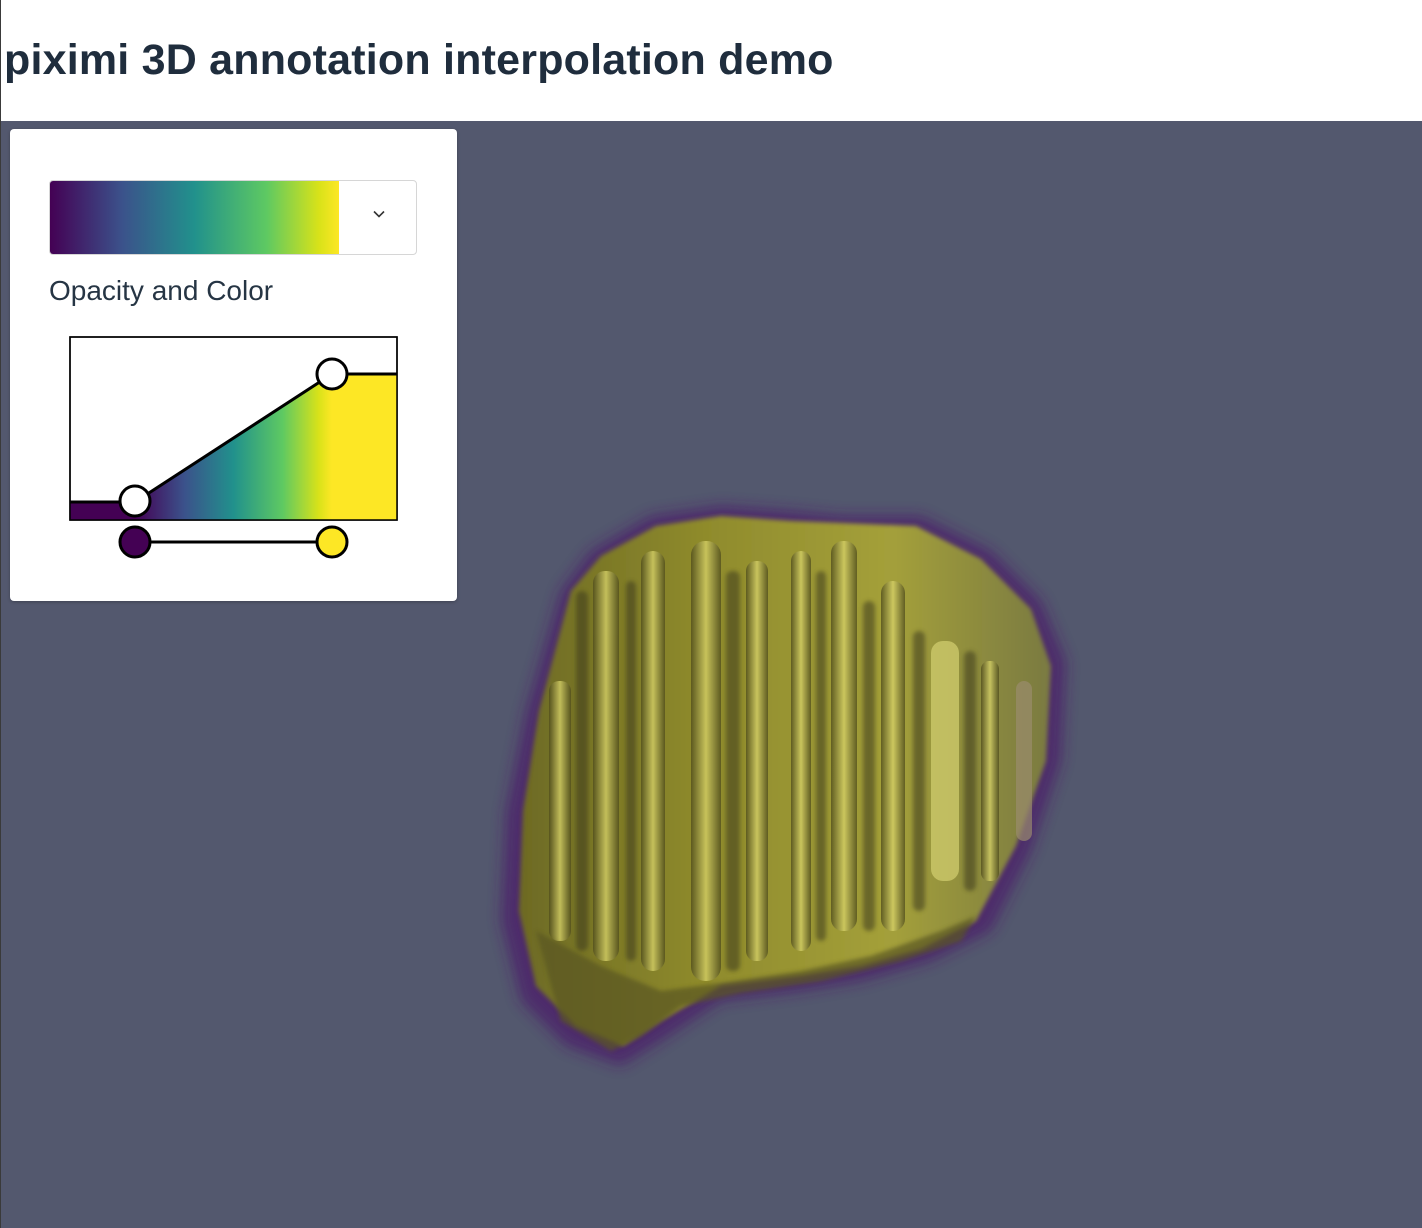 The height and width of the screenshot is (1228, 1422). I want to click on opacity-curve, so click(233, 438).